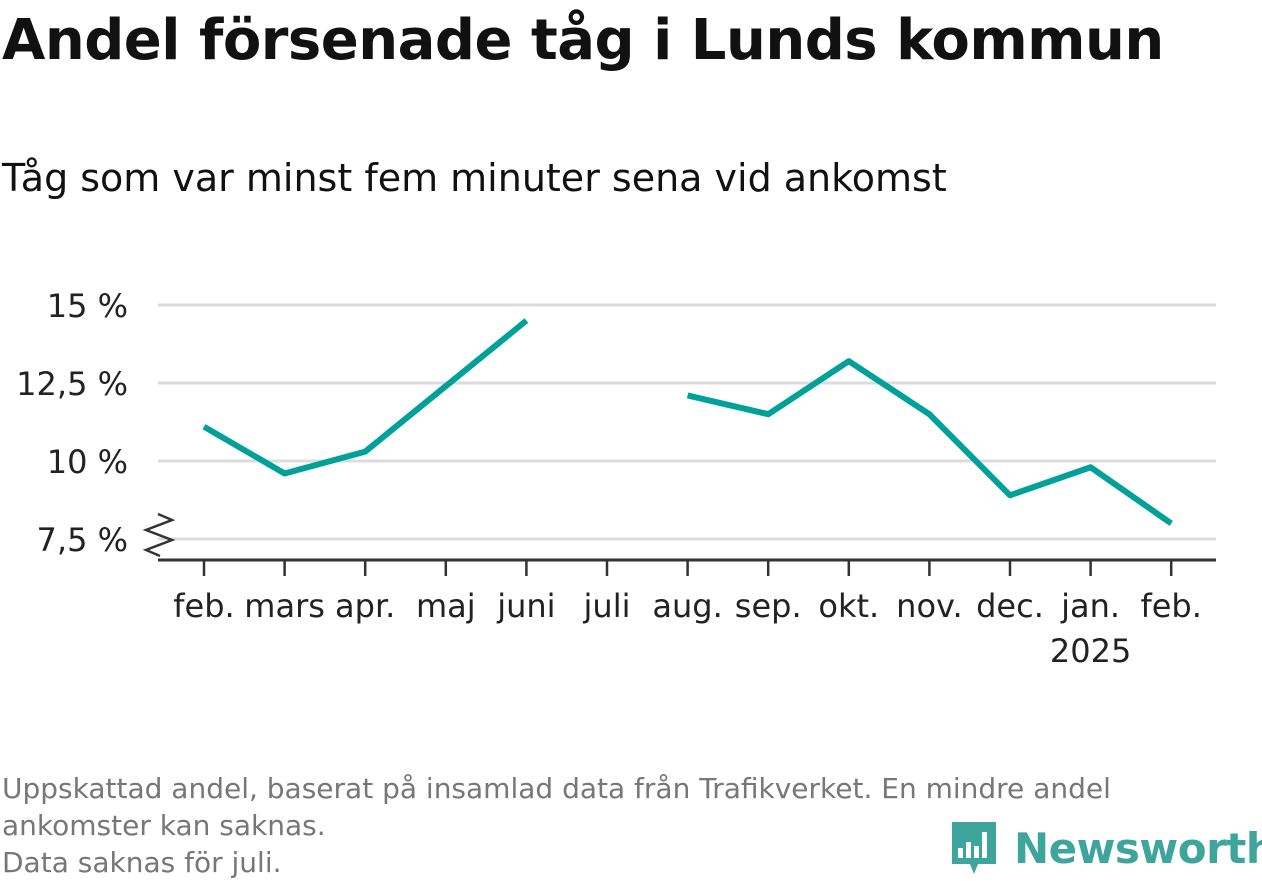 This screenshot has height=881, width=1262. What do you see at coordinates (768, 606) in the screenshot?
I see `x-tick-label: sep.` at bounding box center [768, 606].